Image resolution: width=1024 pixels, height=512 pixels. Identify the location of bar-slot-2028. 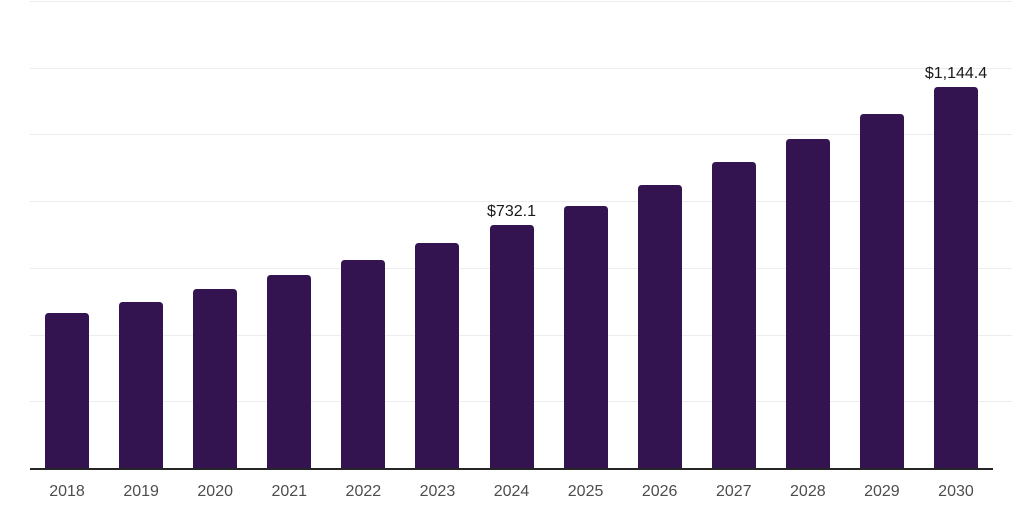
(808, 235).